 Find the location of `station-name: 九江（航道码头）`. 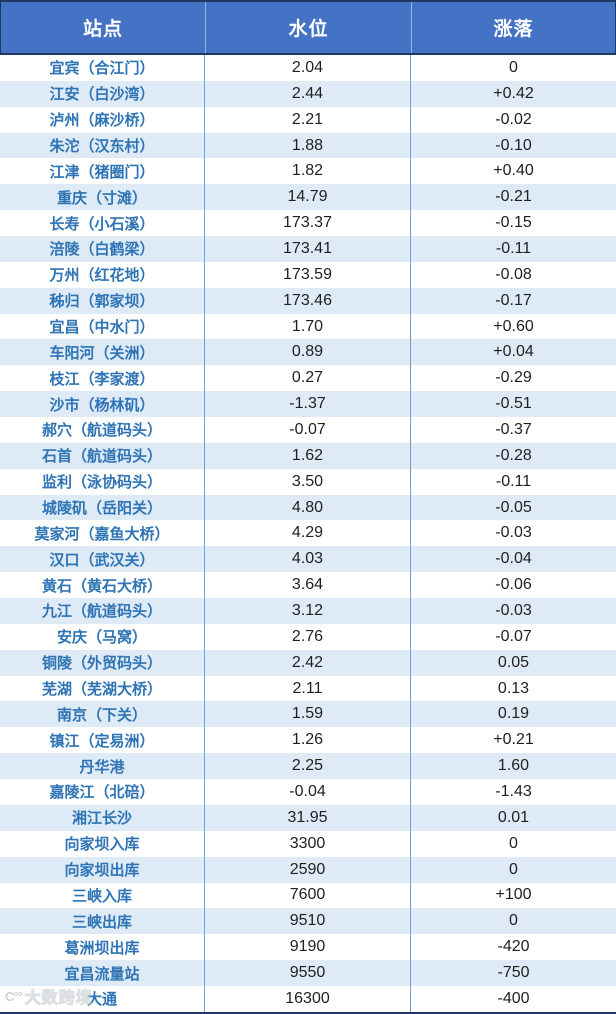

station-name: 九江（航道码头） is located at coordinates (102, 611).